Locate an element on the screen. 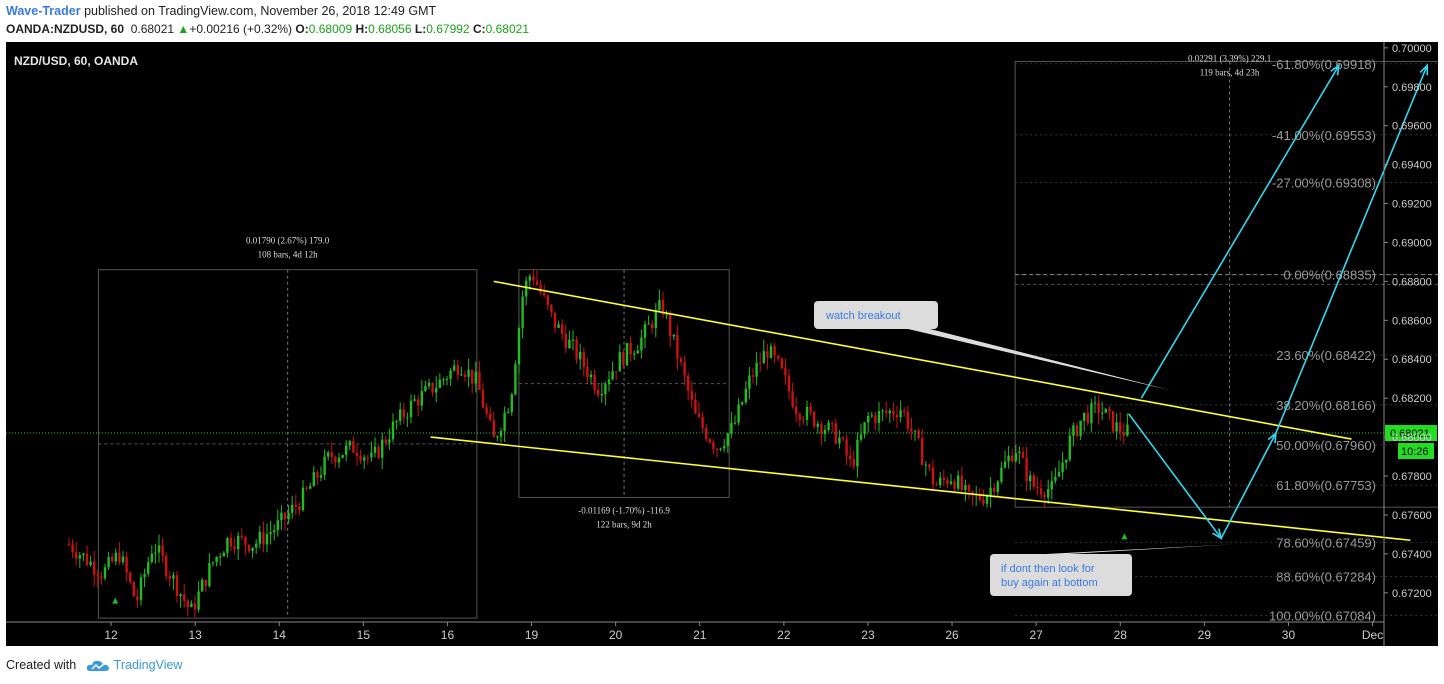 The image size is (1444, 684). callout-text: watch breakout is located at coordinates (863, 316).